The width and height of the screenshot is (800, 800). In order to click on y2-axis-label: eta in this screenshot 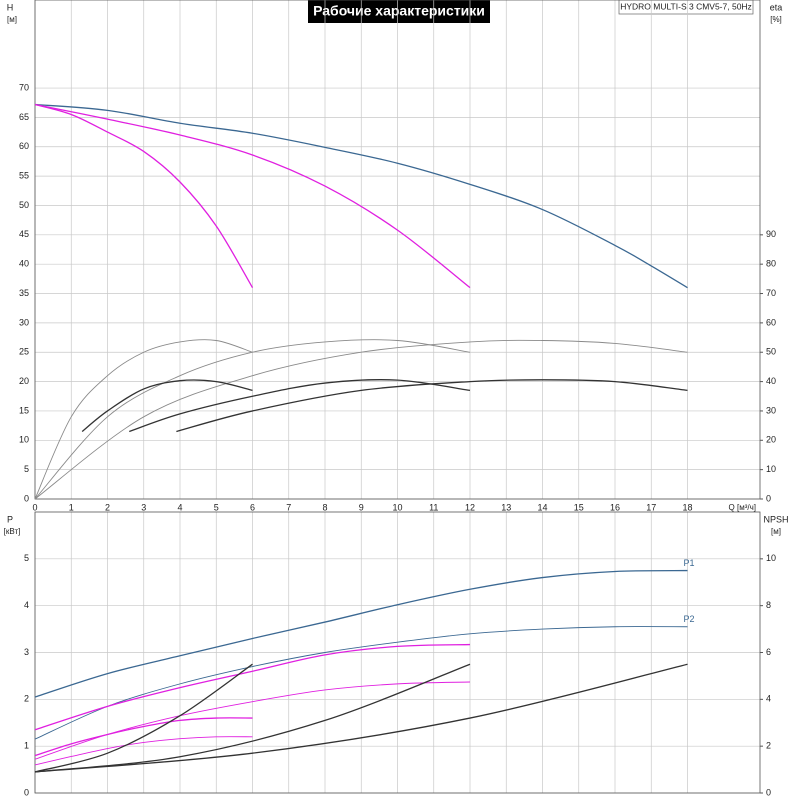, I will do `click(776, 7)`.